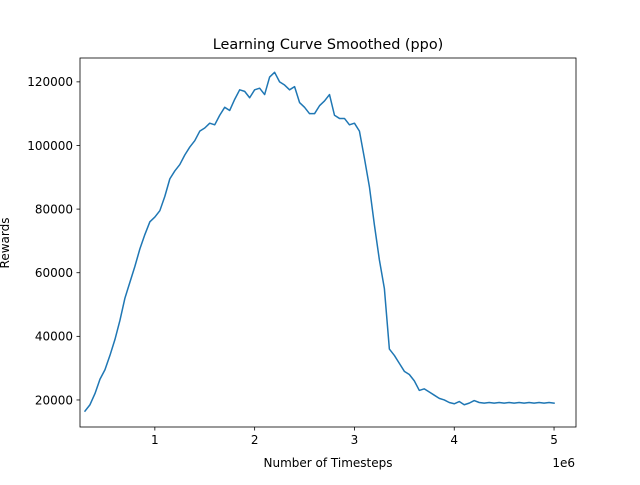  I want to click on y-tick-label: 20000, so click(54, 400).